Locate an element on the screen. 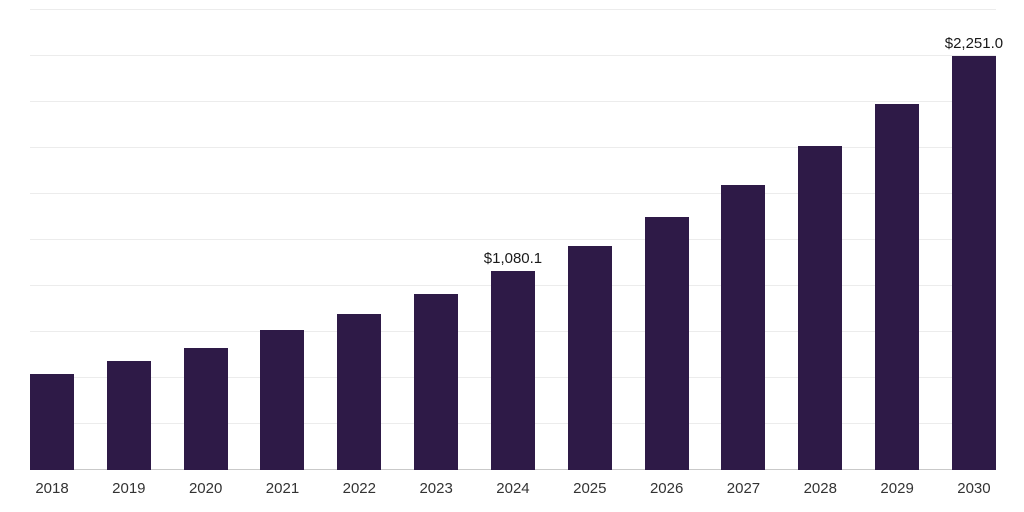 This screenshot has height=512, width=1024. x-tick-label-2018: 2018 is located at coordinates (52, 488).